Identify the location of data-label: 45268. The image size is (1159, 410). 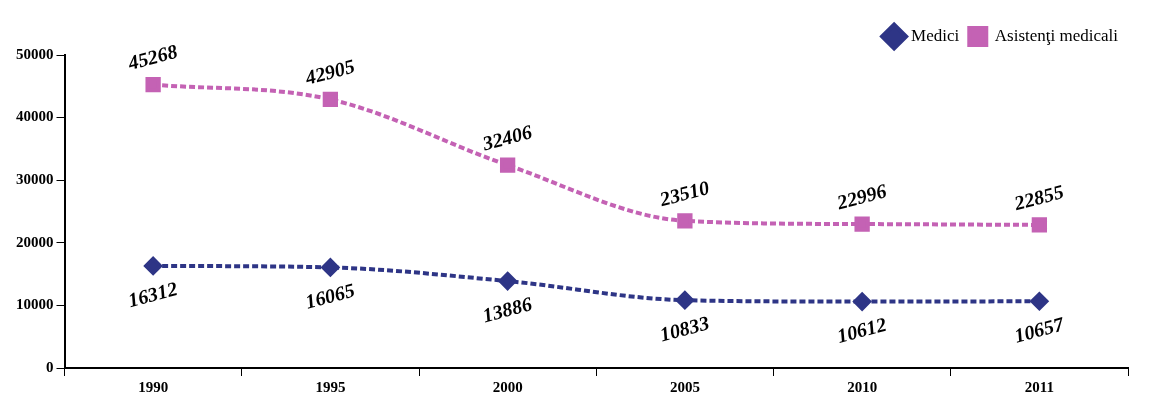
(152, 57).